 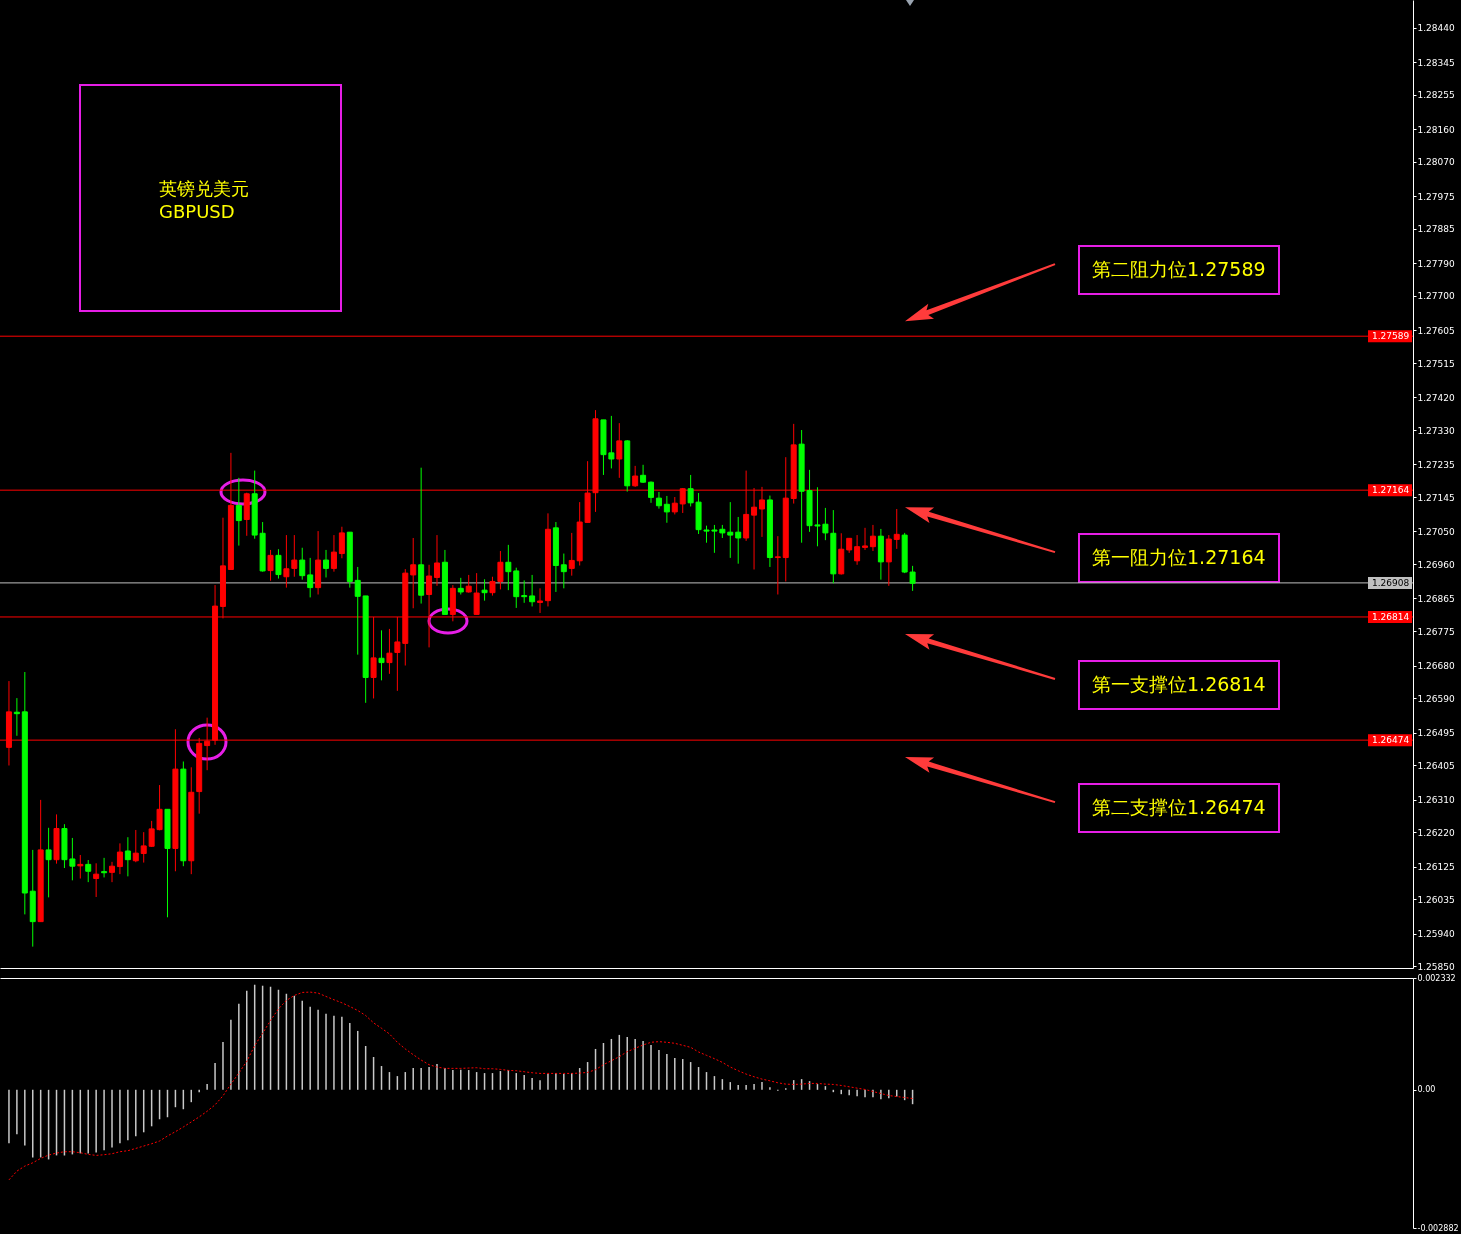 I want to click on label-box: 英镑兑美元 GBPUSD, so click(x=210, y=198).